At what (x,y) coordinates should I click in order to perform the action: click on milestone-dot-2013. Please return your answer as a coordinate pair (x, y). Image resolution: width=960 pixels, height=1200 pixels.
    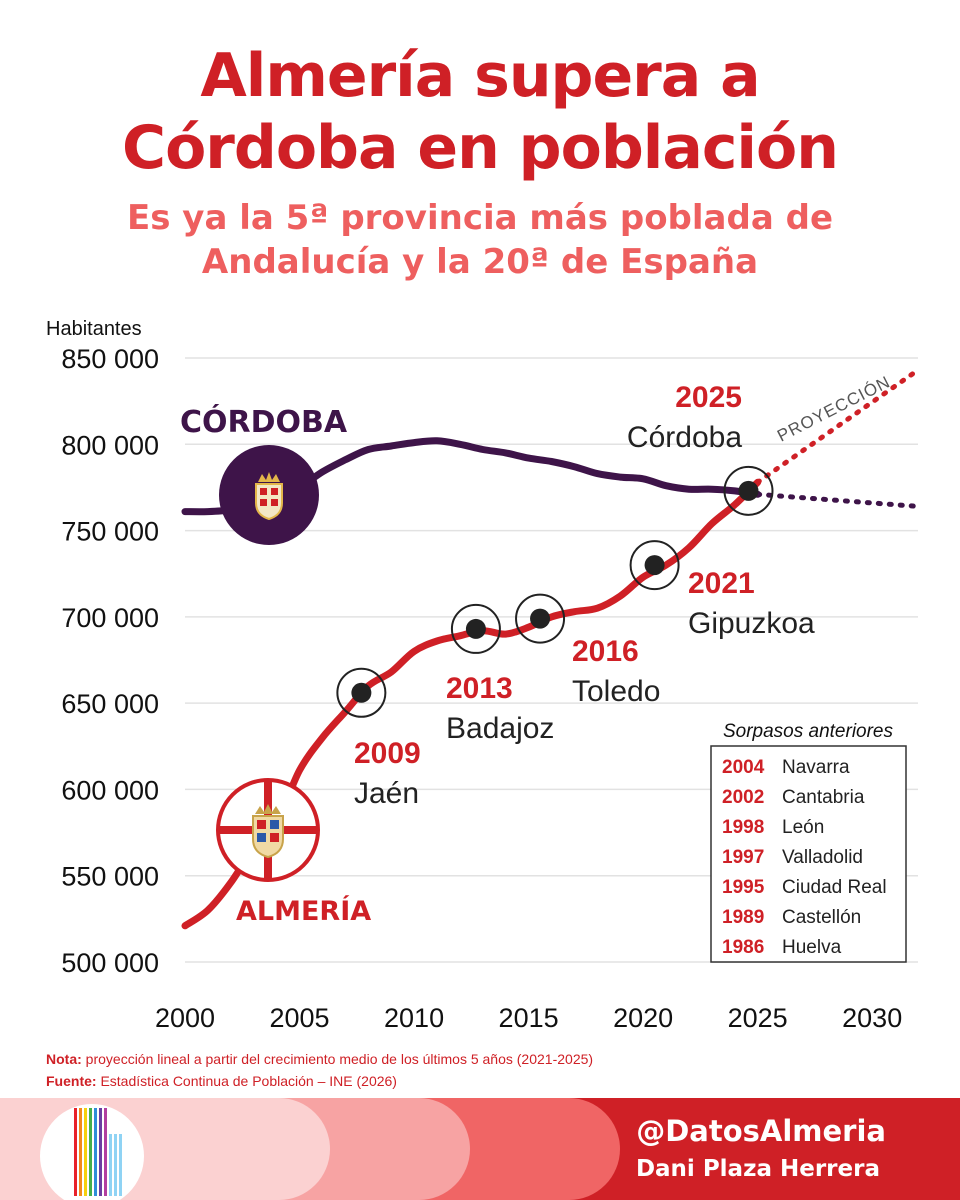
    Looking at the image, I should click on (475, 628).